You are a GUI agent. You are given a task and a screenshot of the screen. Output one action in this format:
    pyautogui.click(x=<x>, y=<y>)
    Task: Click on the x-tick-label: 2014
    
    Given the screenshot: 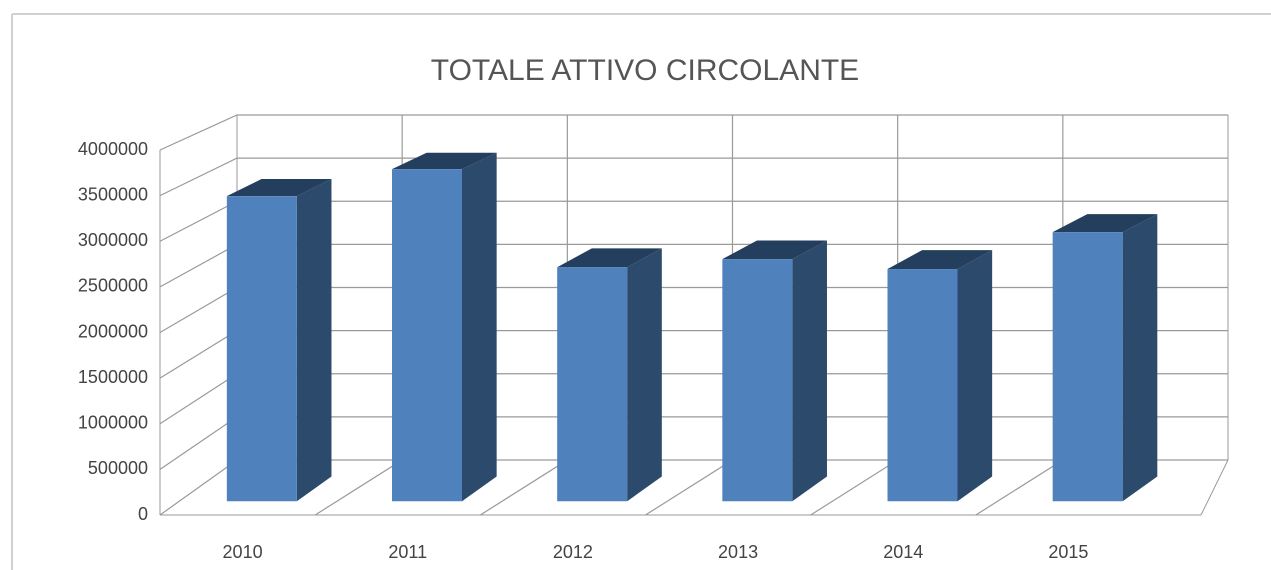 What is the action you would take?
    pyautogui.click(x=903, y=552)
    